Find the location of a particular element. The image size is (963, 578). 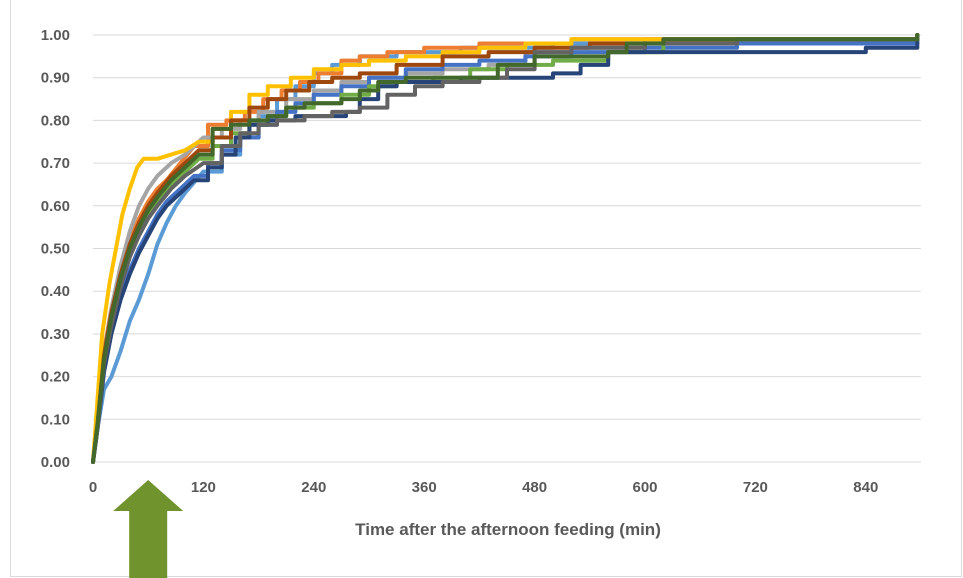

y-tick-label: 0.70 is located at coordinates (55, 163).